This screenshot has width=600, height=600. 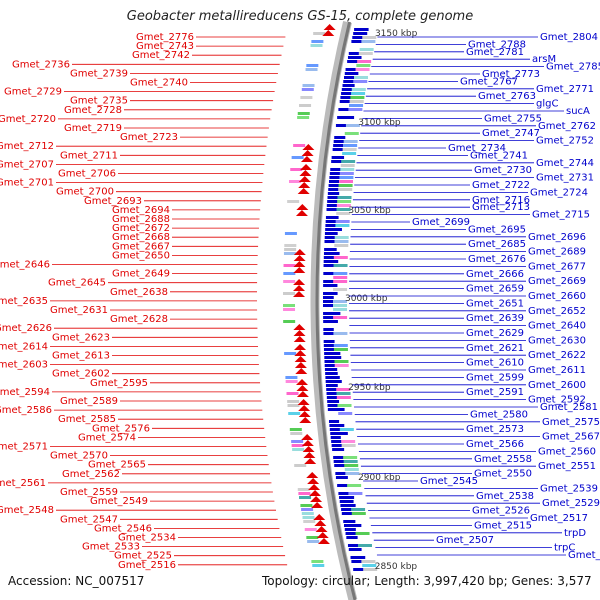 What do you see at coordinates (93, 110) in the screenshot?
I see `gene-label-left: Gmet_2728` at bounding box center [93, 110].